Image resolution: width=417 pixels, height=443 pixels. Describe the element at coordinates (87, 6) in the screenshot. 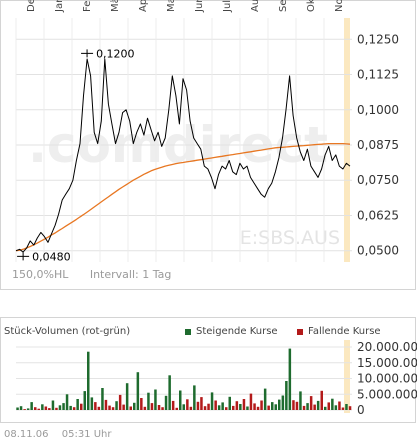

I see `month-tick-label: Feb` at that location.